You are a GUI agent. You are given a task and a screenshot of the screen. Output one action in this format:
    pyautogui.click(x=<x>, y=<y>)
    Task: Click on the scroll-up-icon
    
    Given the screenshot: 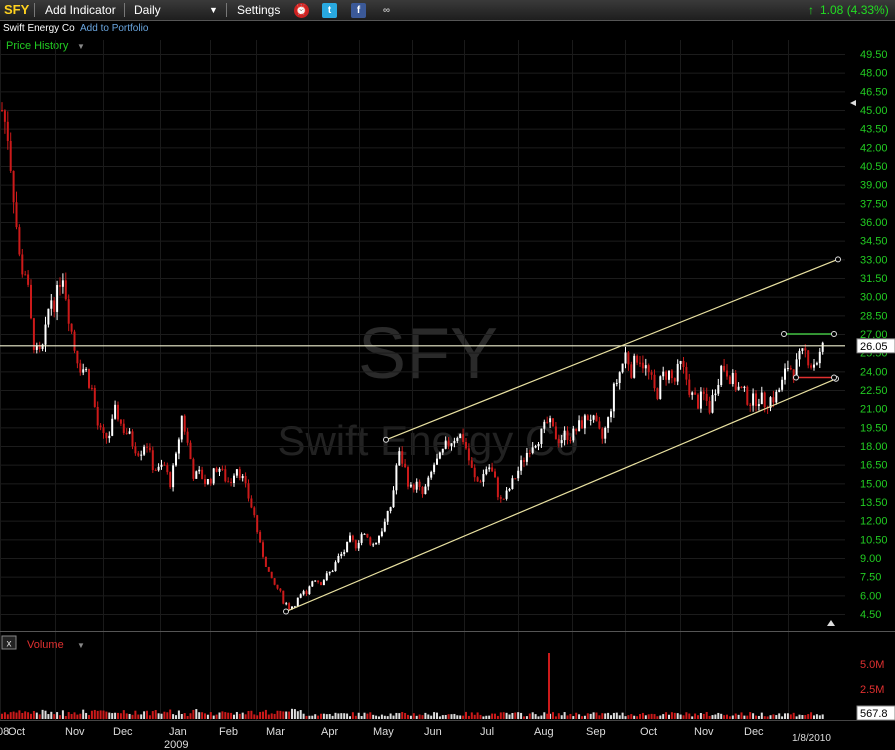 What is the action you would take?
    pyautogui.click(x=831, y=623)
    